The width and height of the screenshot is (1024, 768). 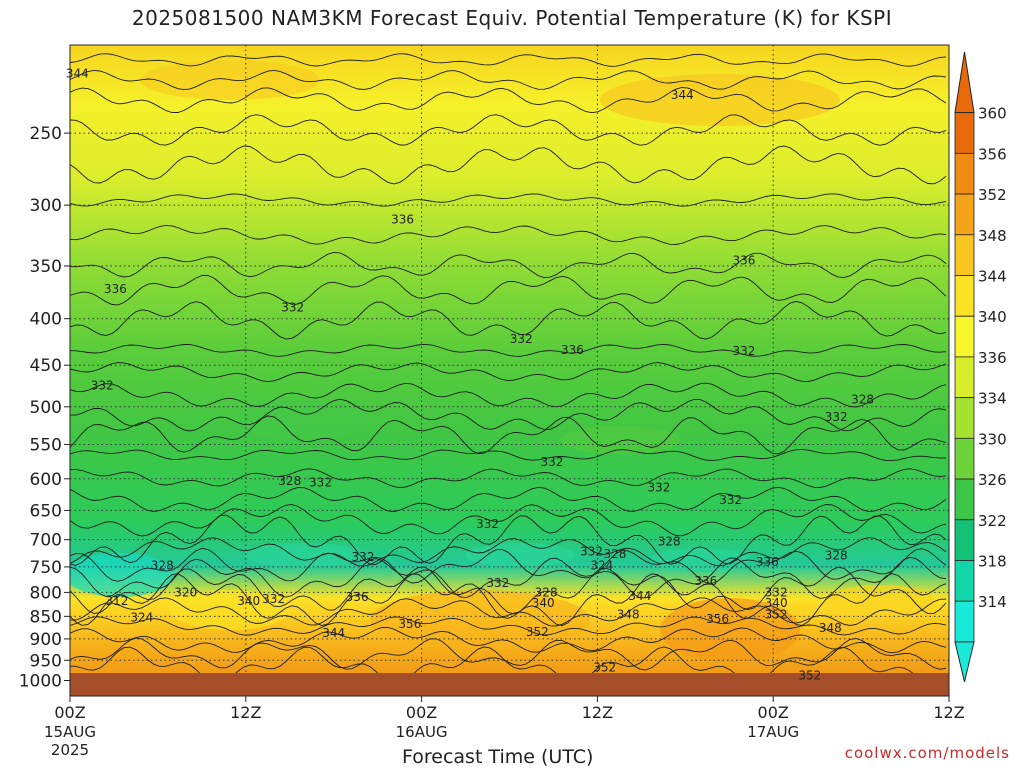 What do you see at coordinates (422, 732) in the screenshot?
I see `x-tick-date: 16AUG` at bounding box center [422, 732].